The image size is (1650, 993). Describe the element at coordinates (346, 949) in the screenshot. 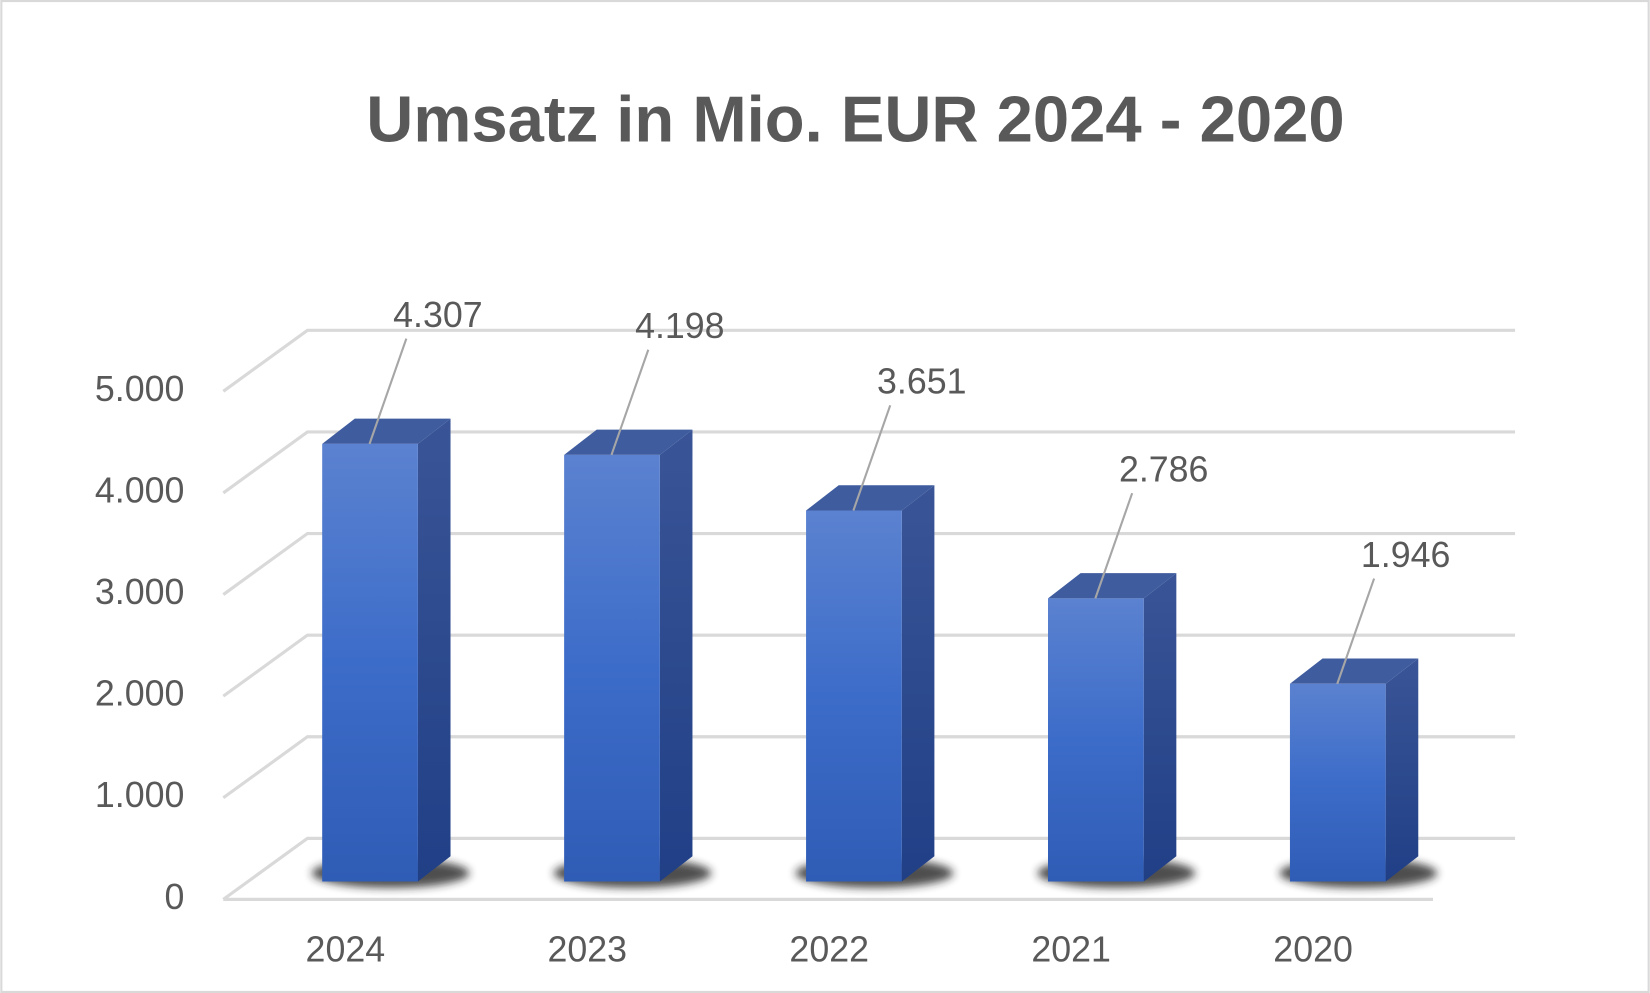

I see `x-tick-label: 2024` at that location.